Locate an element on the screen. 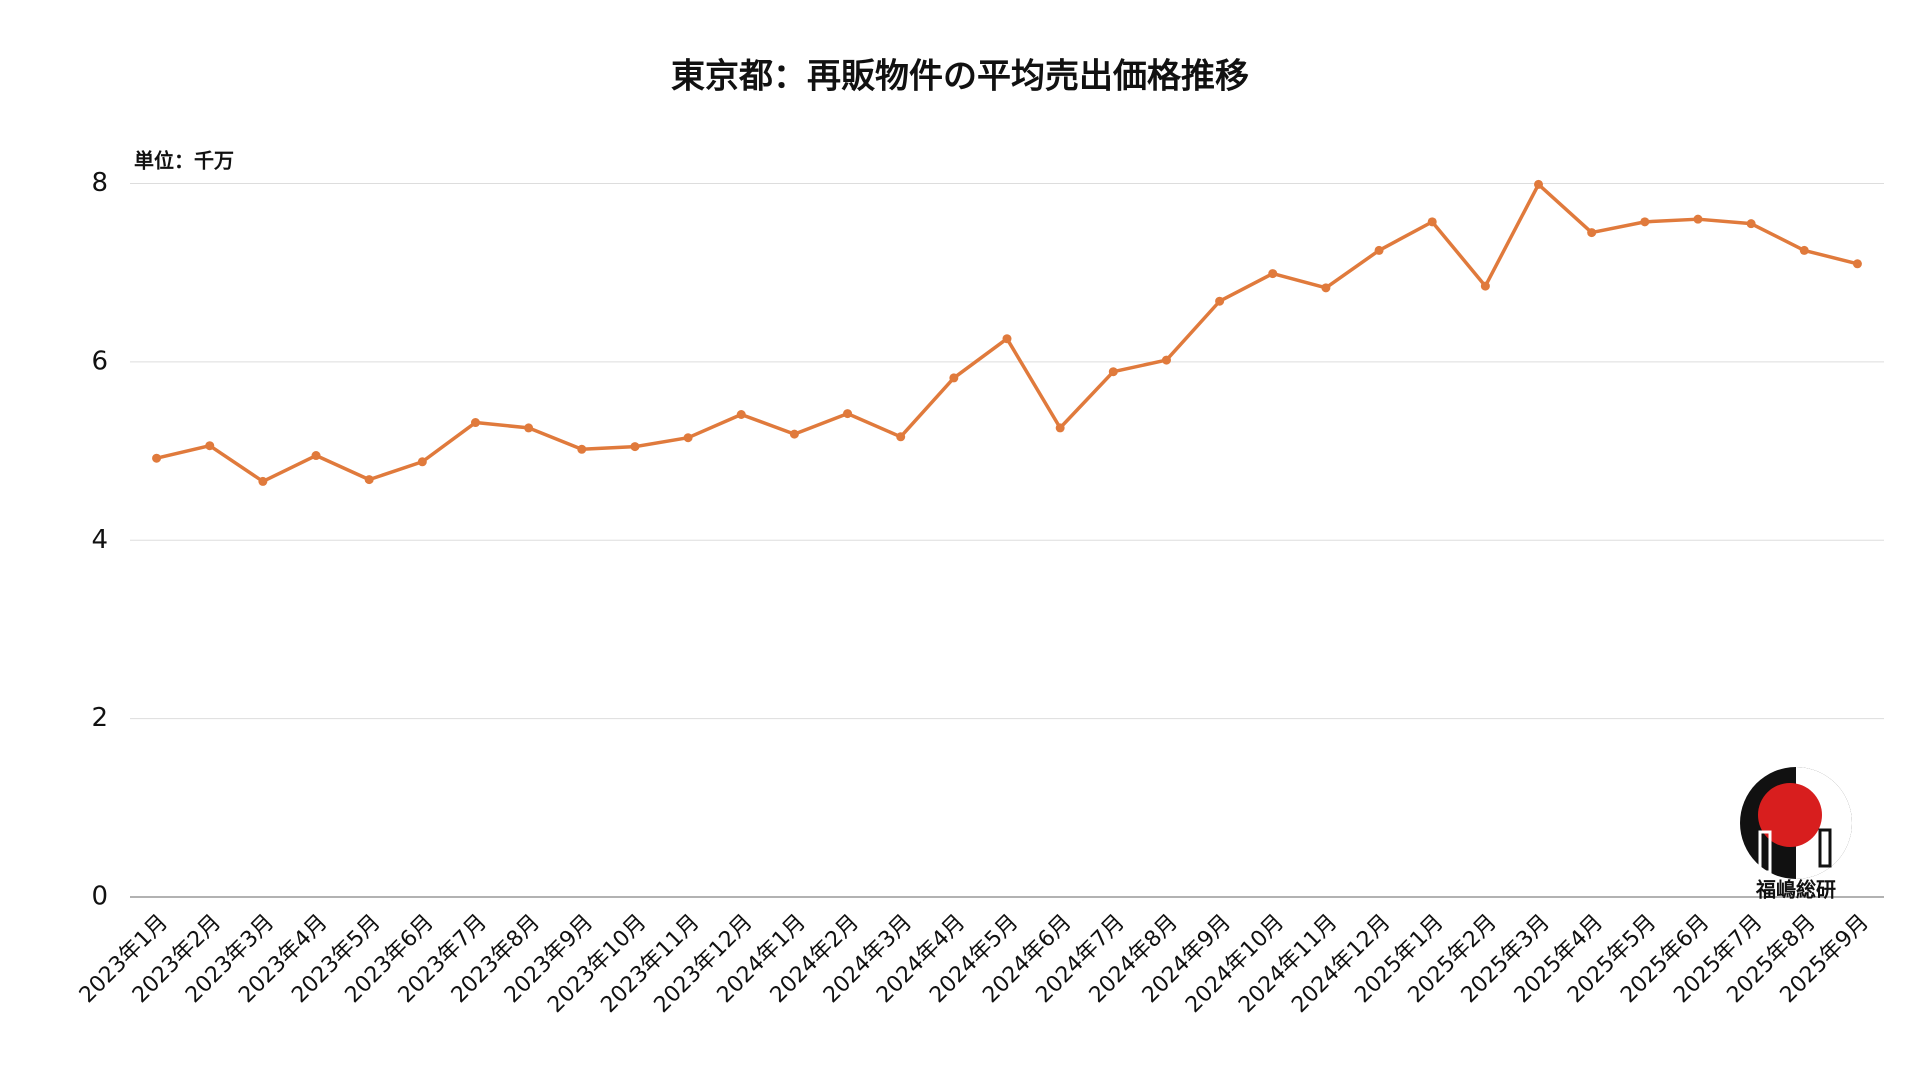  logo-figure is located at coordinates (1790, 815).